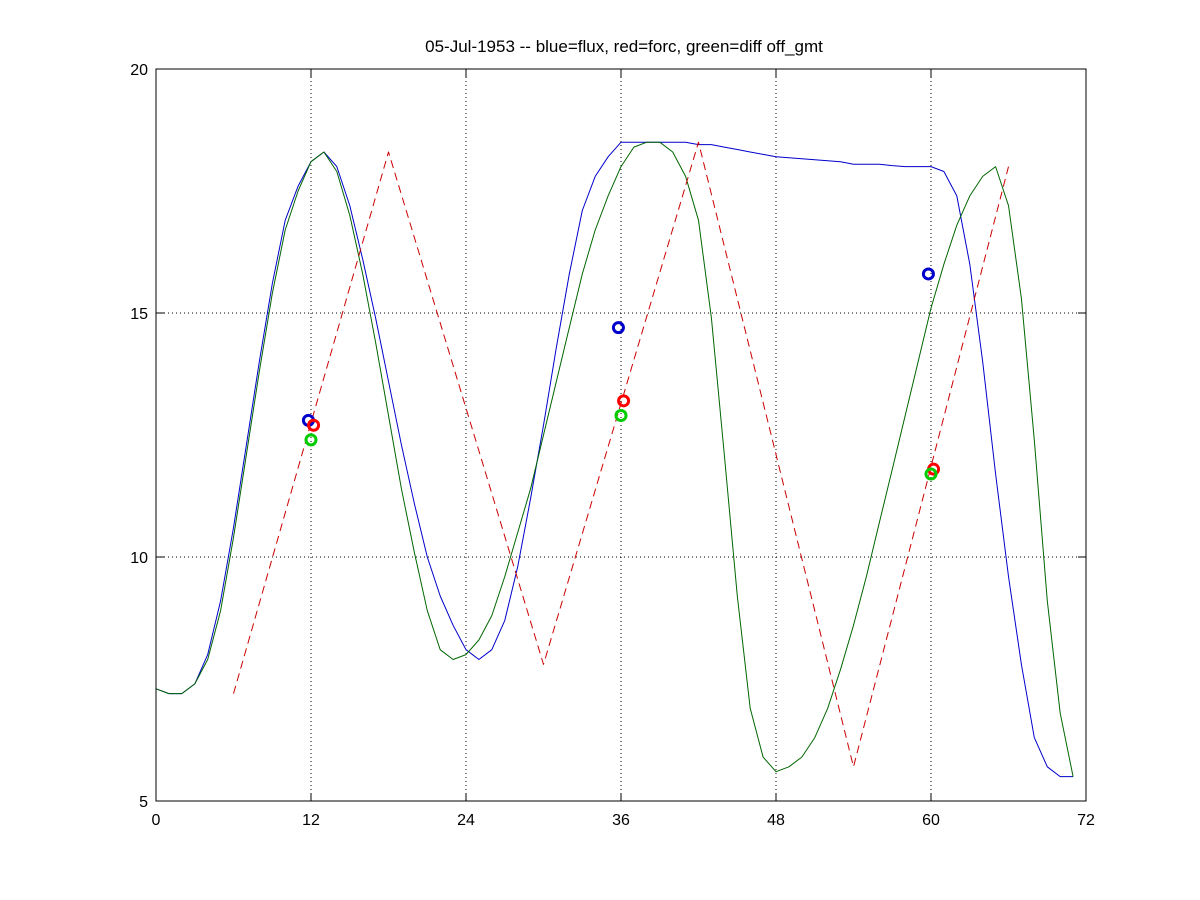 Image resolution: width=1200 pixels, height=900 pixels. I want to click on x-tick-label: 72, so click(1086, 820).